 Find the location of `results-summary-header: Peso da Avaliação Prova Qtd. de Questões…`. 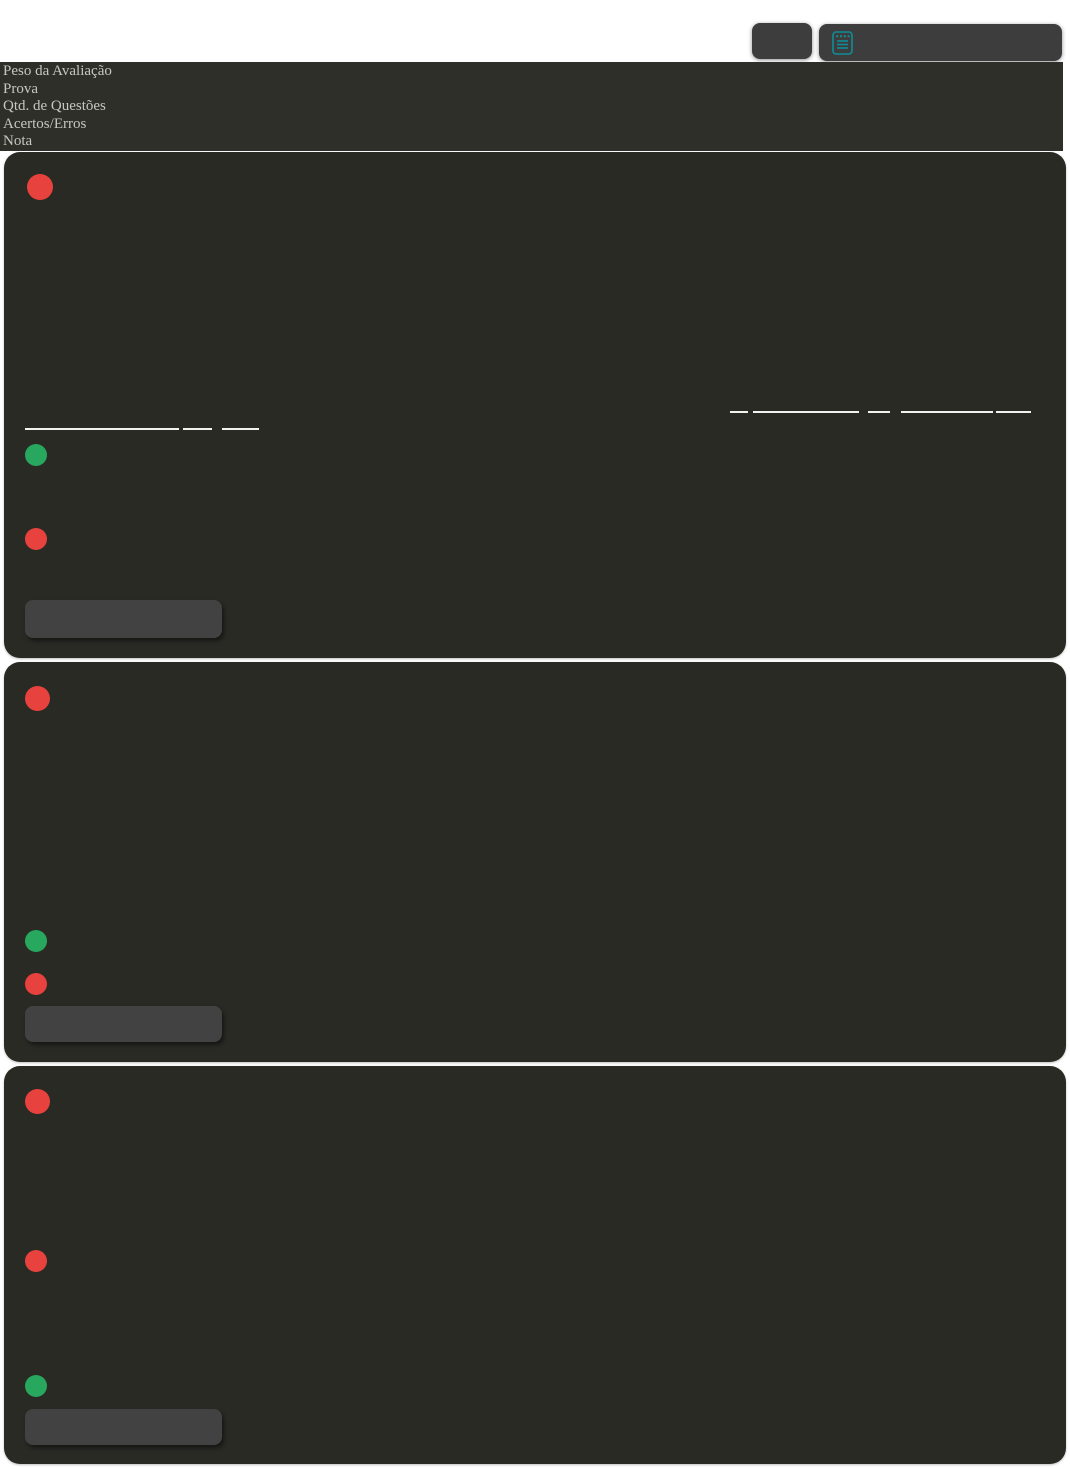

results-summary-header: Peso da Avaliação Prova Qtd. de Questões… is located at coordinates (531, 106).